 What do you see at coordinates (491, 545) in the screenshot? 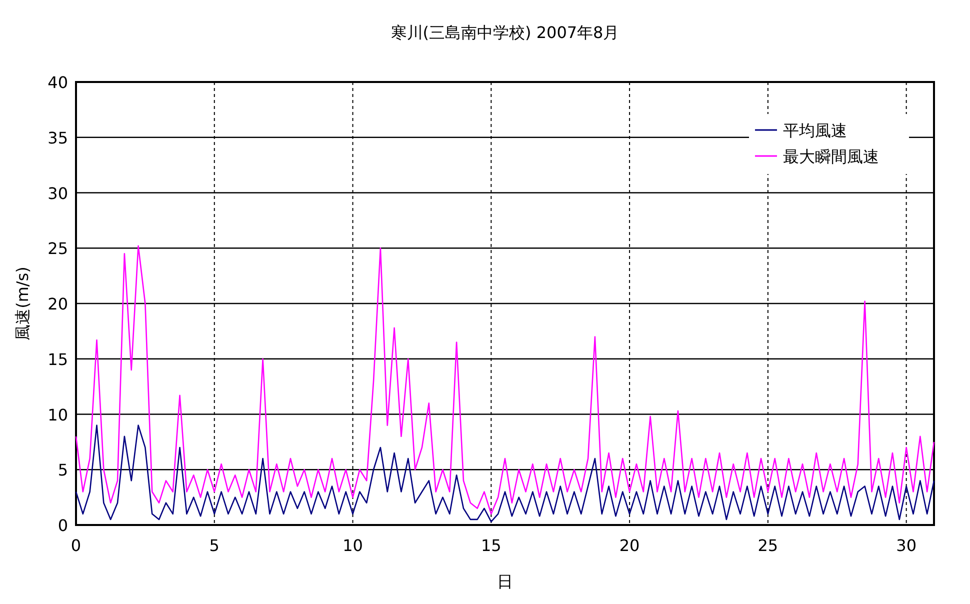
I see `x-tick-label: 15` at bounding box center [491, 545].